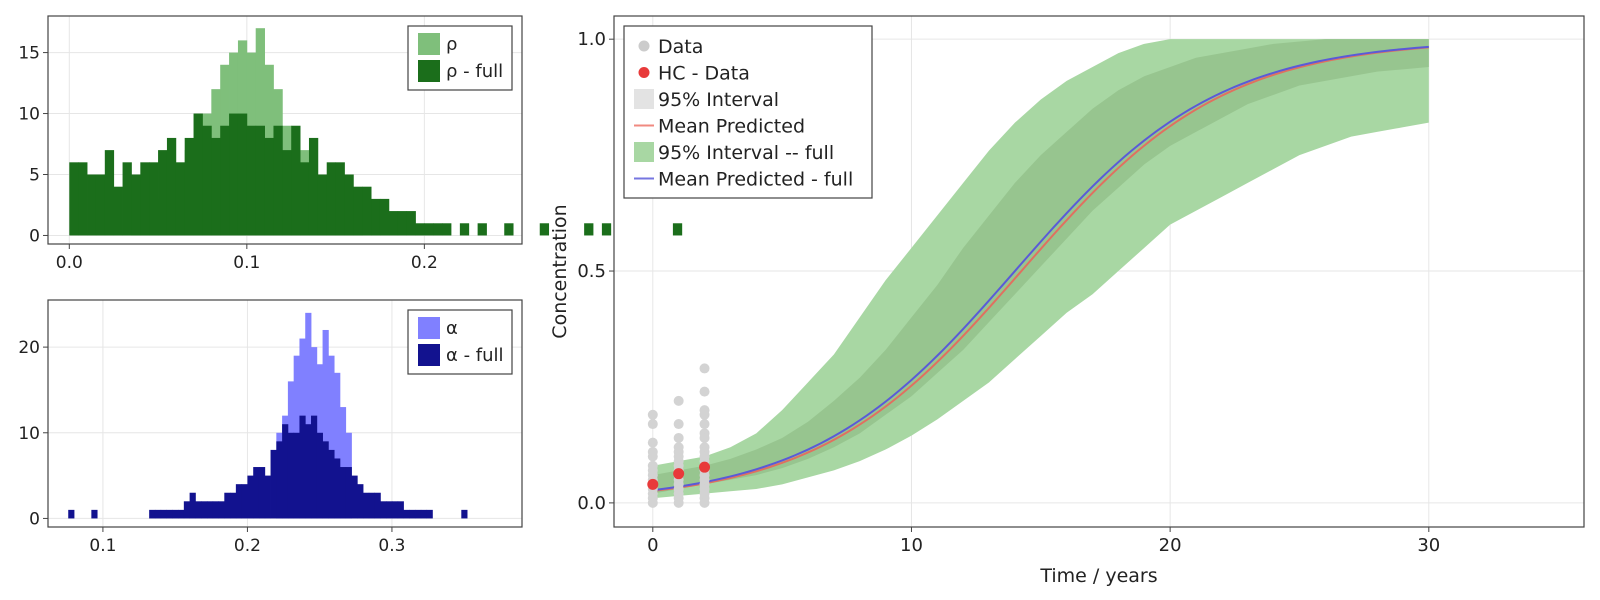 This screenshot has width=1600, height=600. What do you see at coordinates (755, 180) in the screenshot?
I see `legend-label-mean-predicted-full: Mean Predicted - full` at bounding box center [755, 180].